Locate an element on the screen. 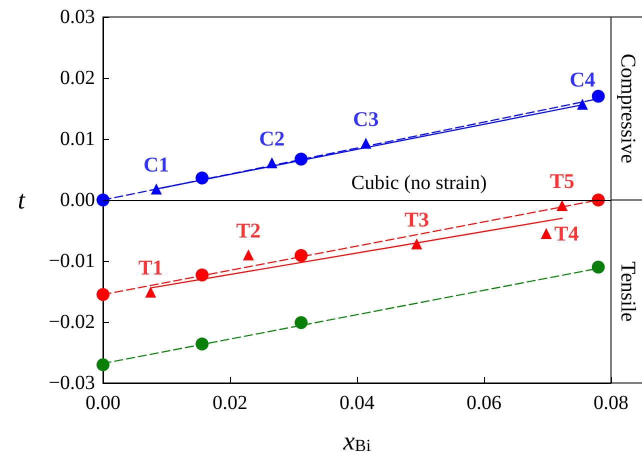 The image size is (642, 466). annotation: T2 is located at coordinates (248, 230).